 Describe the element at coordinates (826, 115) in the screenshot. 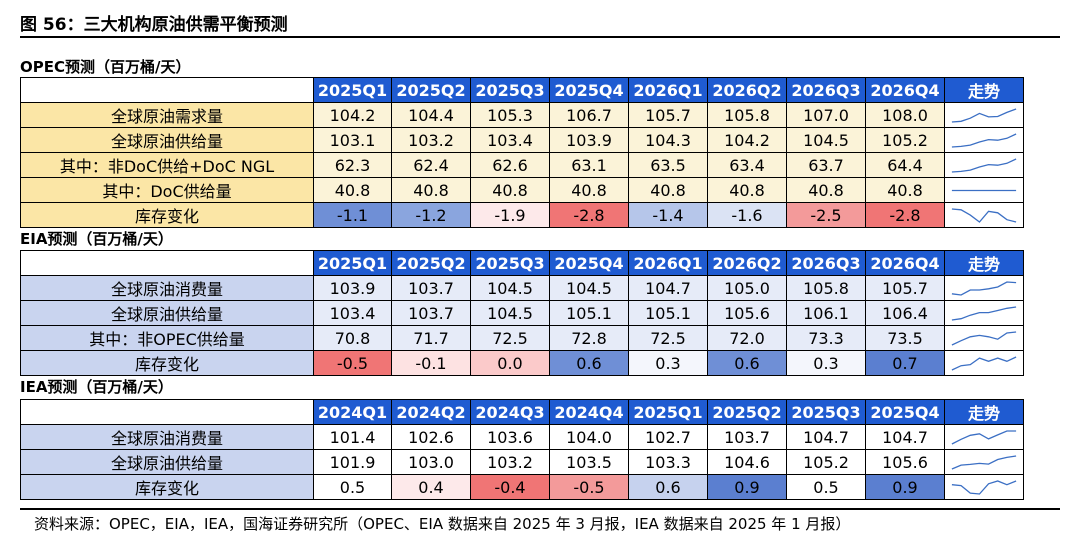

I see `value-cell: 107.0` at that location.